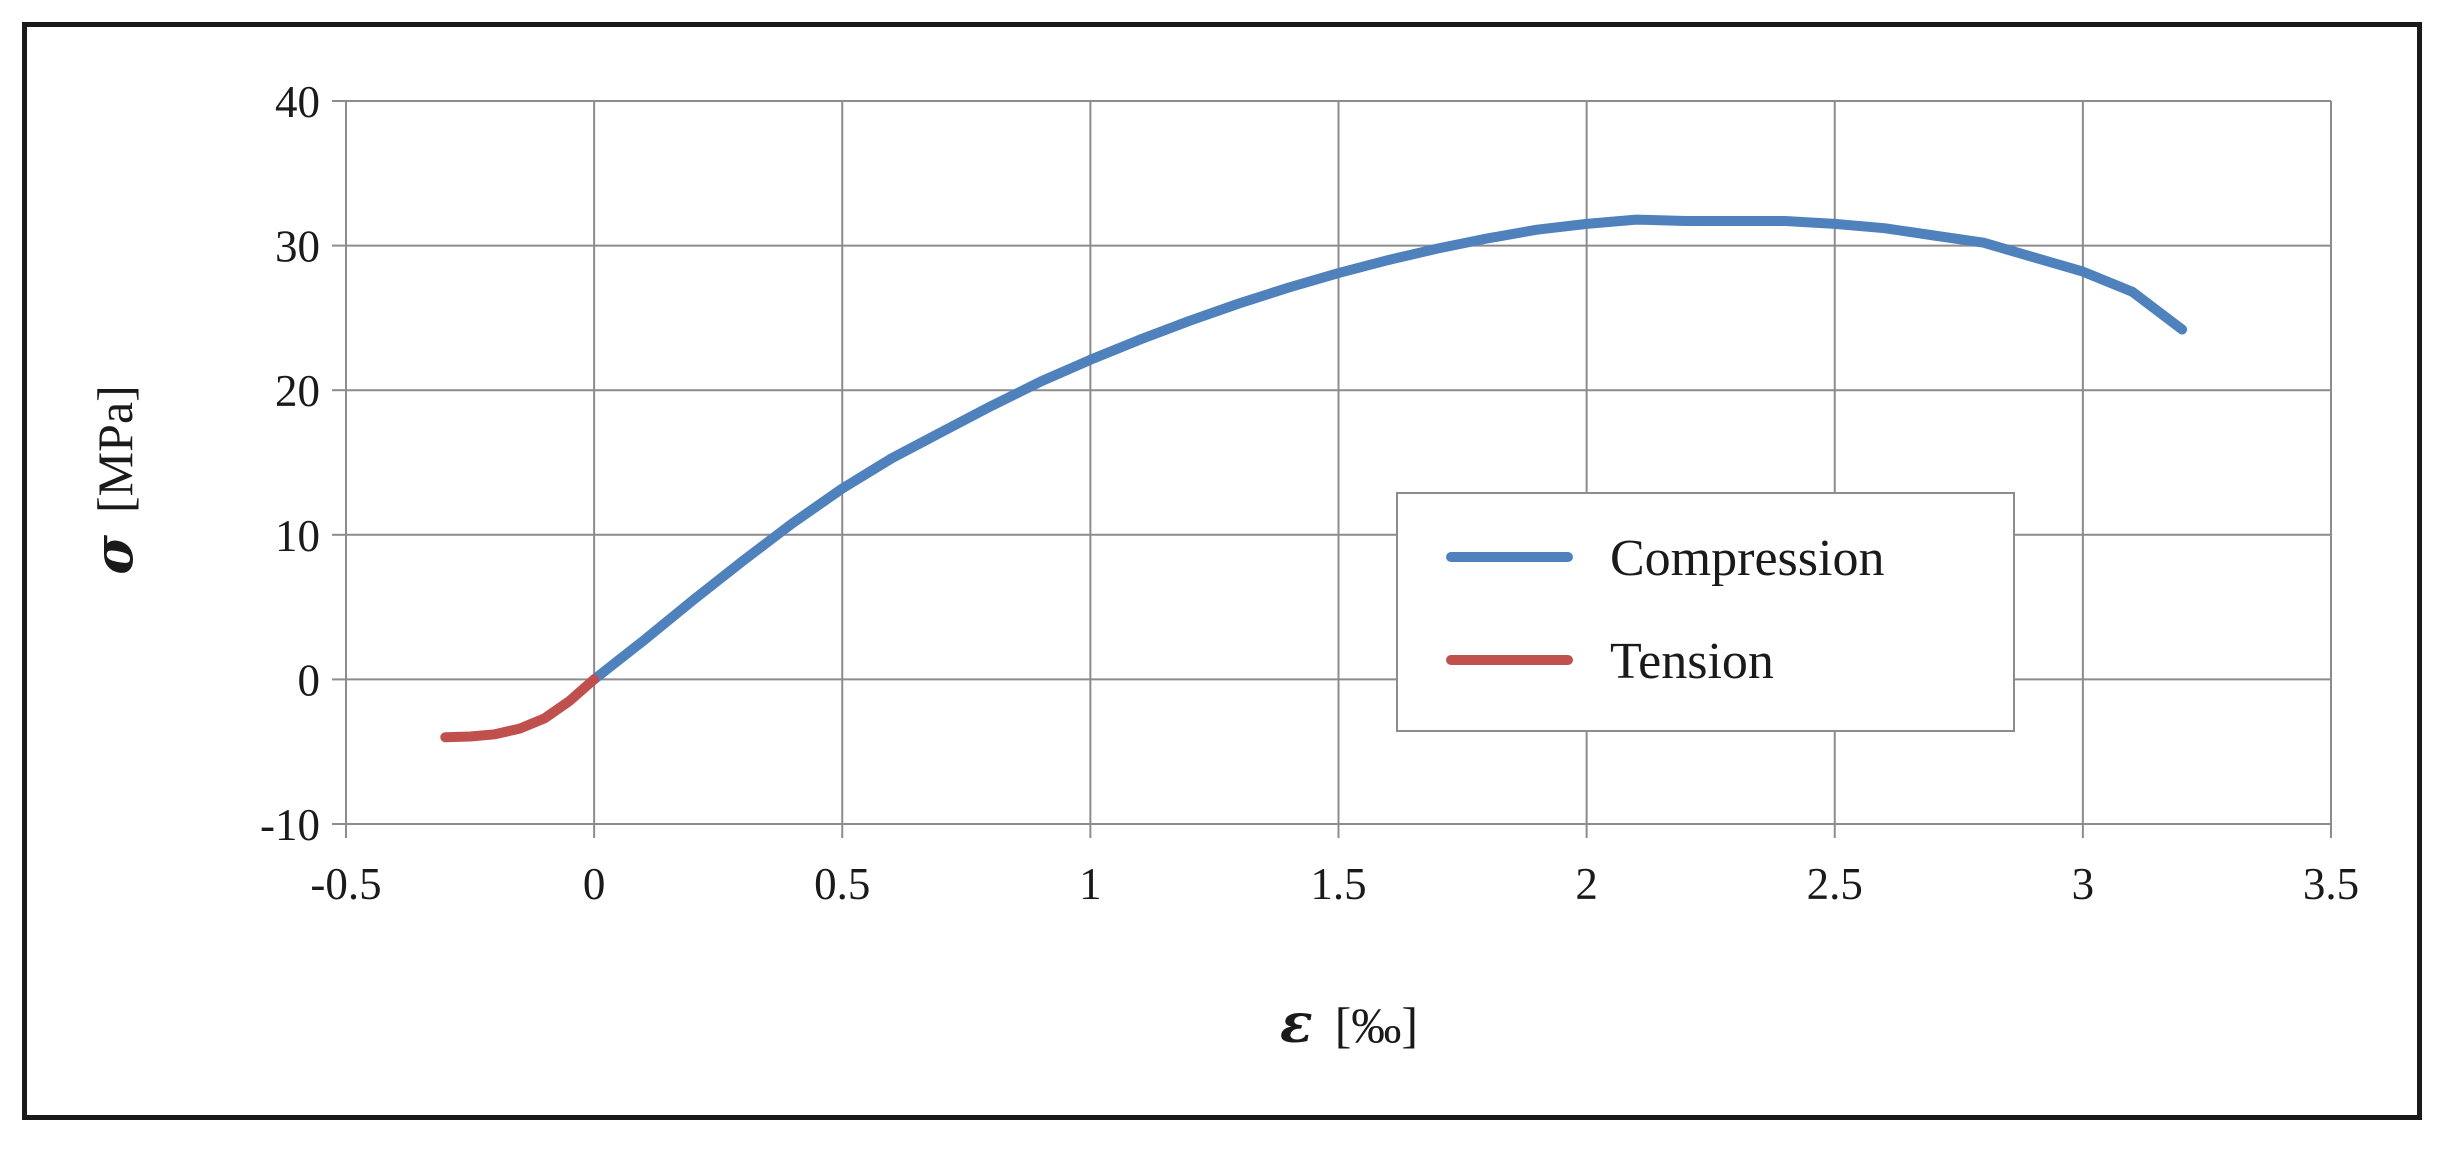 The image size is (2452, 1149). Describe the element at coordinates (115, 449) in the screenshot. I see `y-axis-unit: [MPa]` at that location.